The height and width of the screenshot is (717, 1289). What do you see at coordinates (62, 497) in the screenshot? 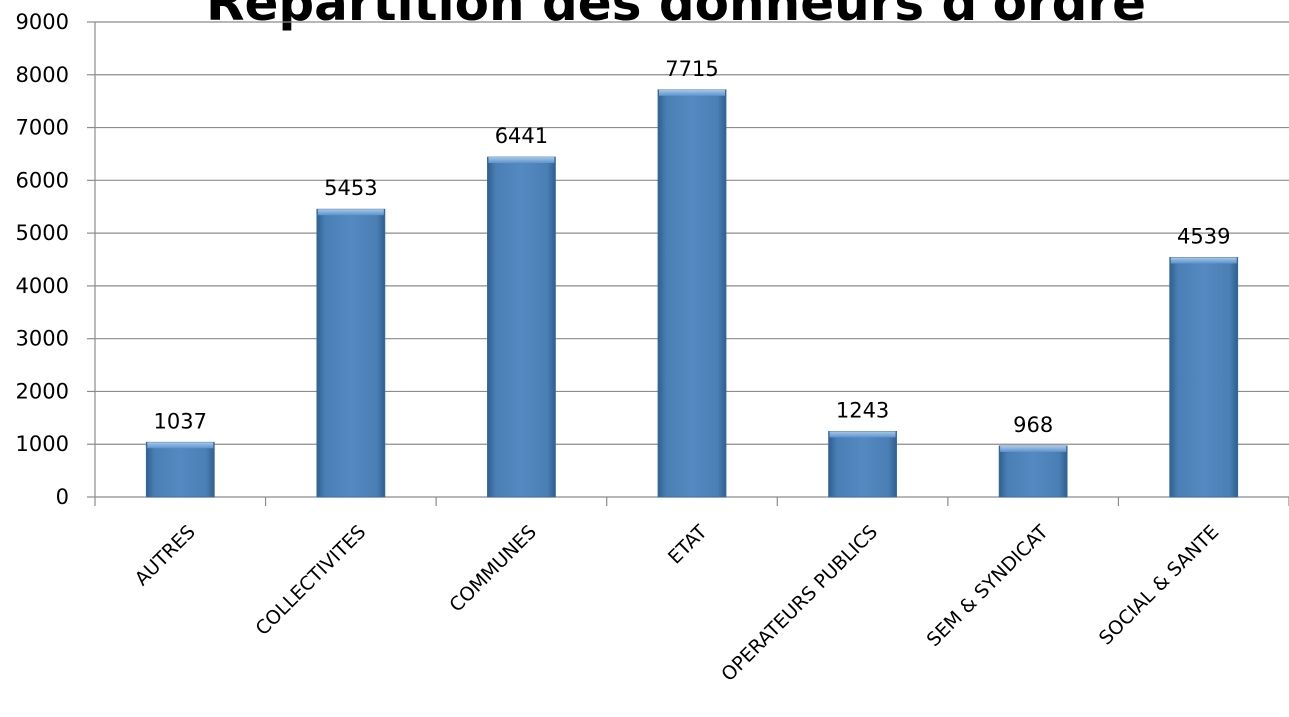
I see `y-tick-label: 0` at bounding box center [62, 497].